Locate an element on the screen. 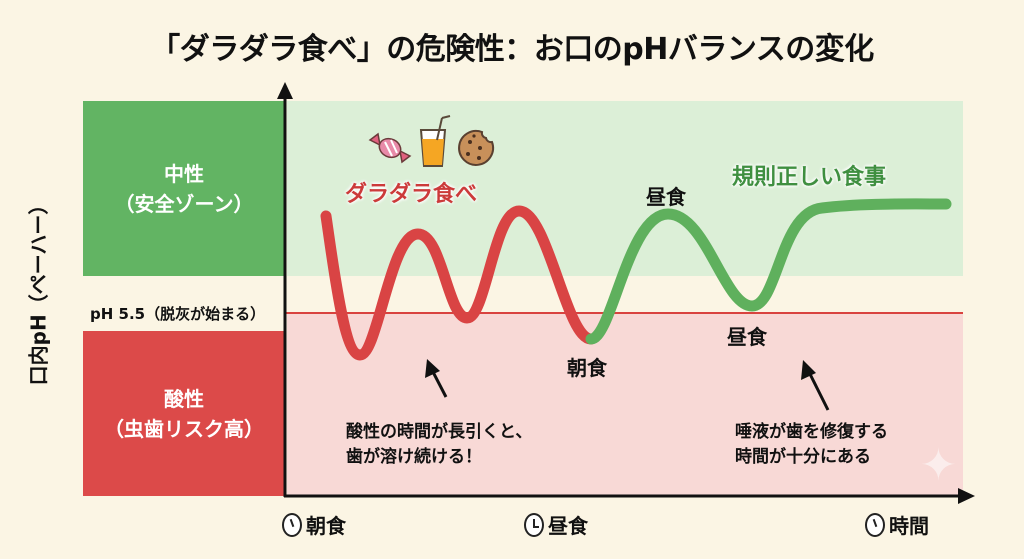 The height and width of the screenshot is (559, 1024). candy-icon is located at coordinates (390, 148).